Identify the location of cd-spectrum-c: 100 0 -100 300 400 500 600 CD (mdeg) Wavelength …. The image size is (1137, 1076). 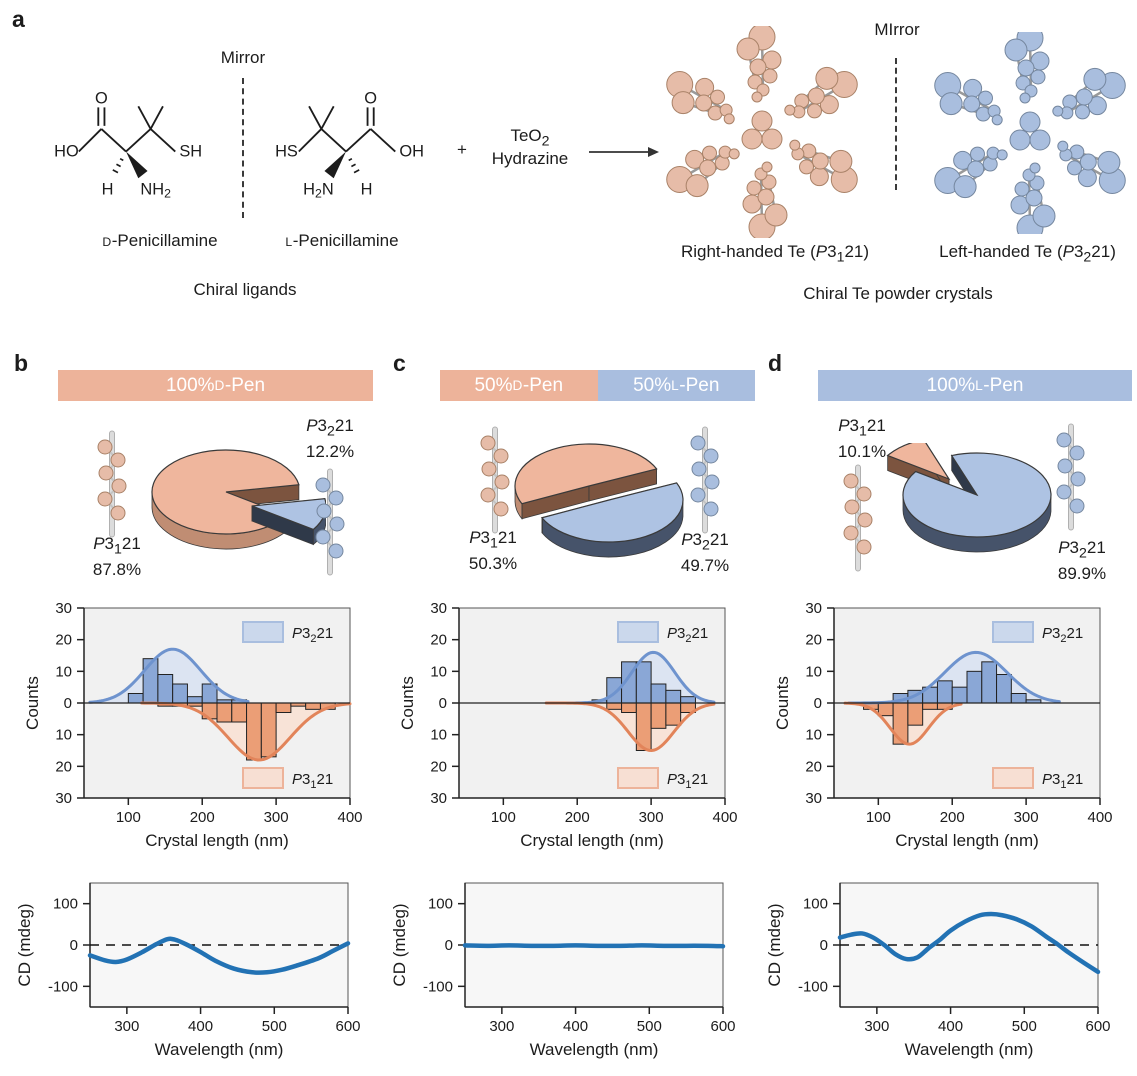
(563, 970).